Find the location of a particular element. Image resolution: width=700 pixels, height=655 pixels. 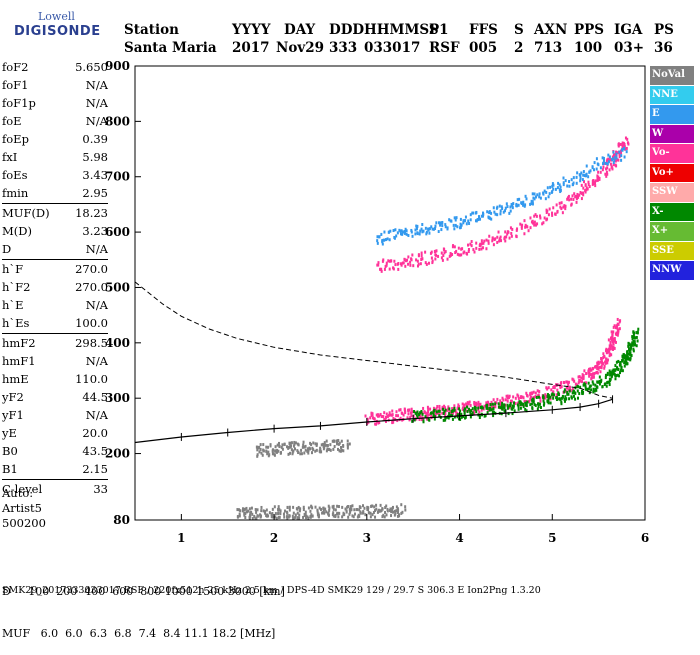

header-value: 2017 is located at coordinates (251, 48).